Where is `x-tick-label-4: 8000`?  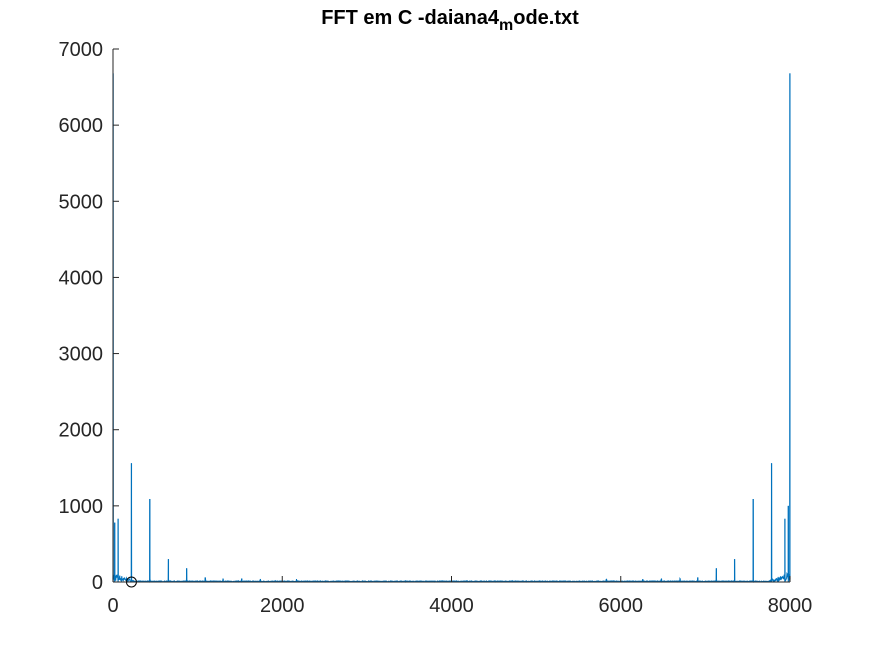 x-tick-label-4: 8000 is located at coordinates (790, 606).